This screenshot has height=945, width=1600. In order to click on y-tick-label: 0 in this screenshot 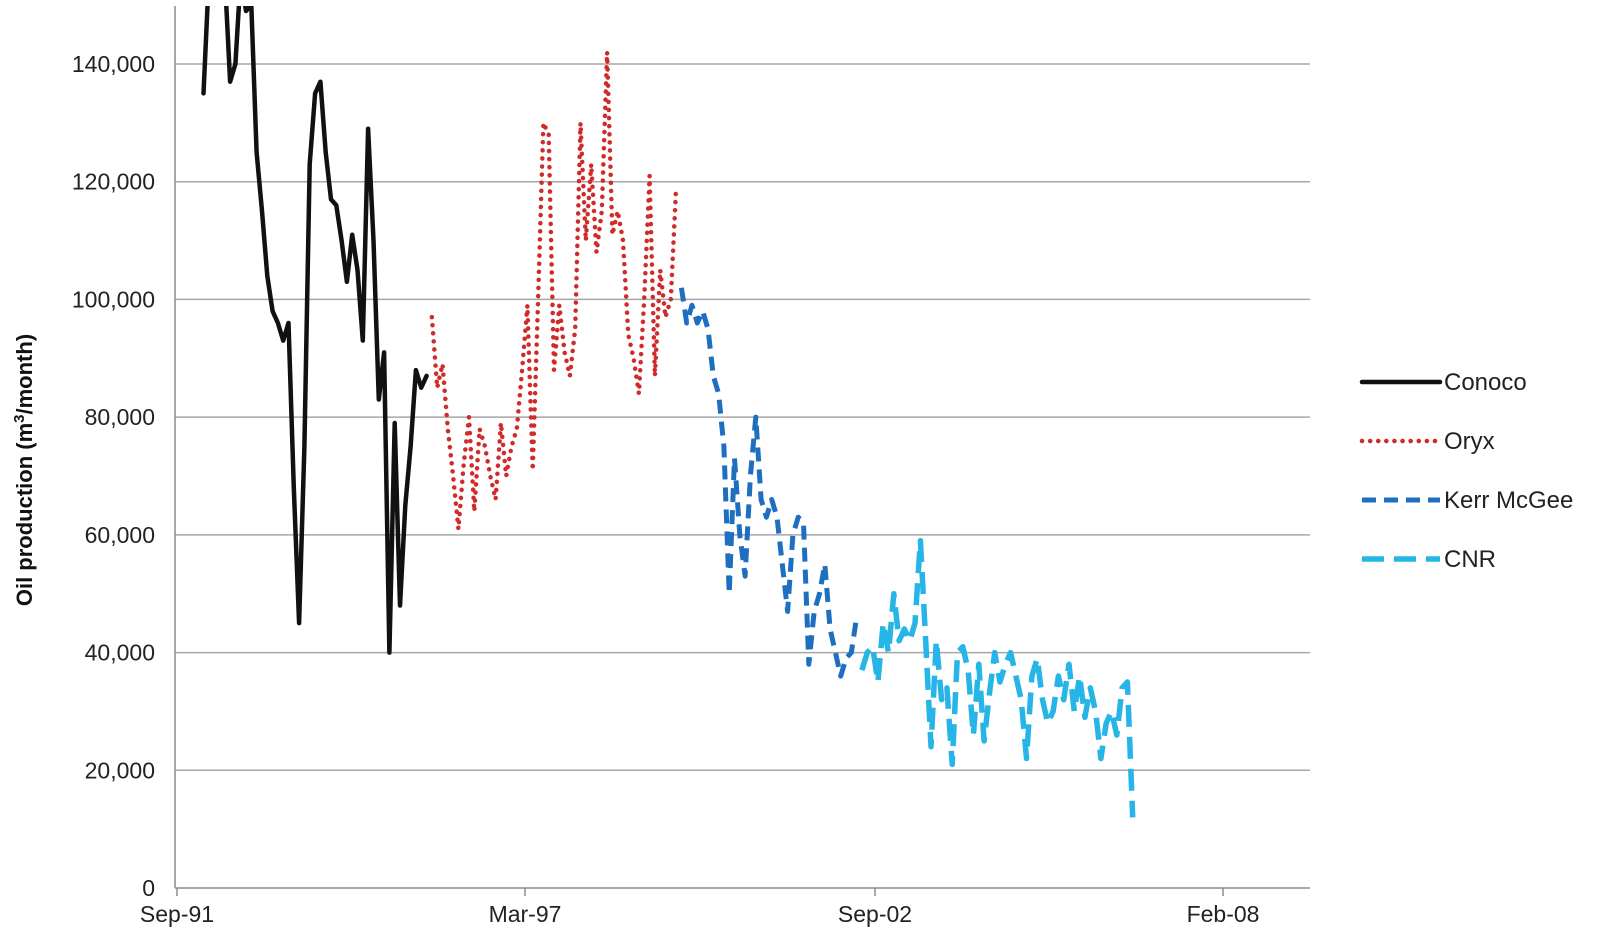, I will do `click(148, 888)`.